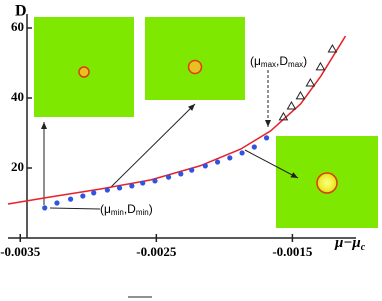  What do you see at coordinates (156, 251) in the screenshot?
I see `x-tick-label: -0.0025` at bounding box center [156, 251].